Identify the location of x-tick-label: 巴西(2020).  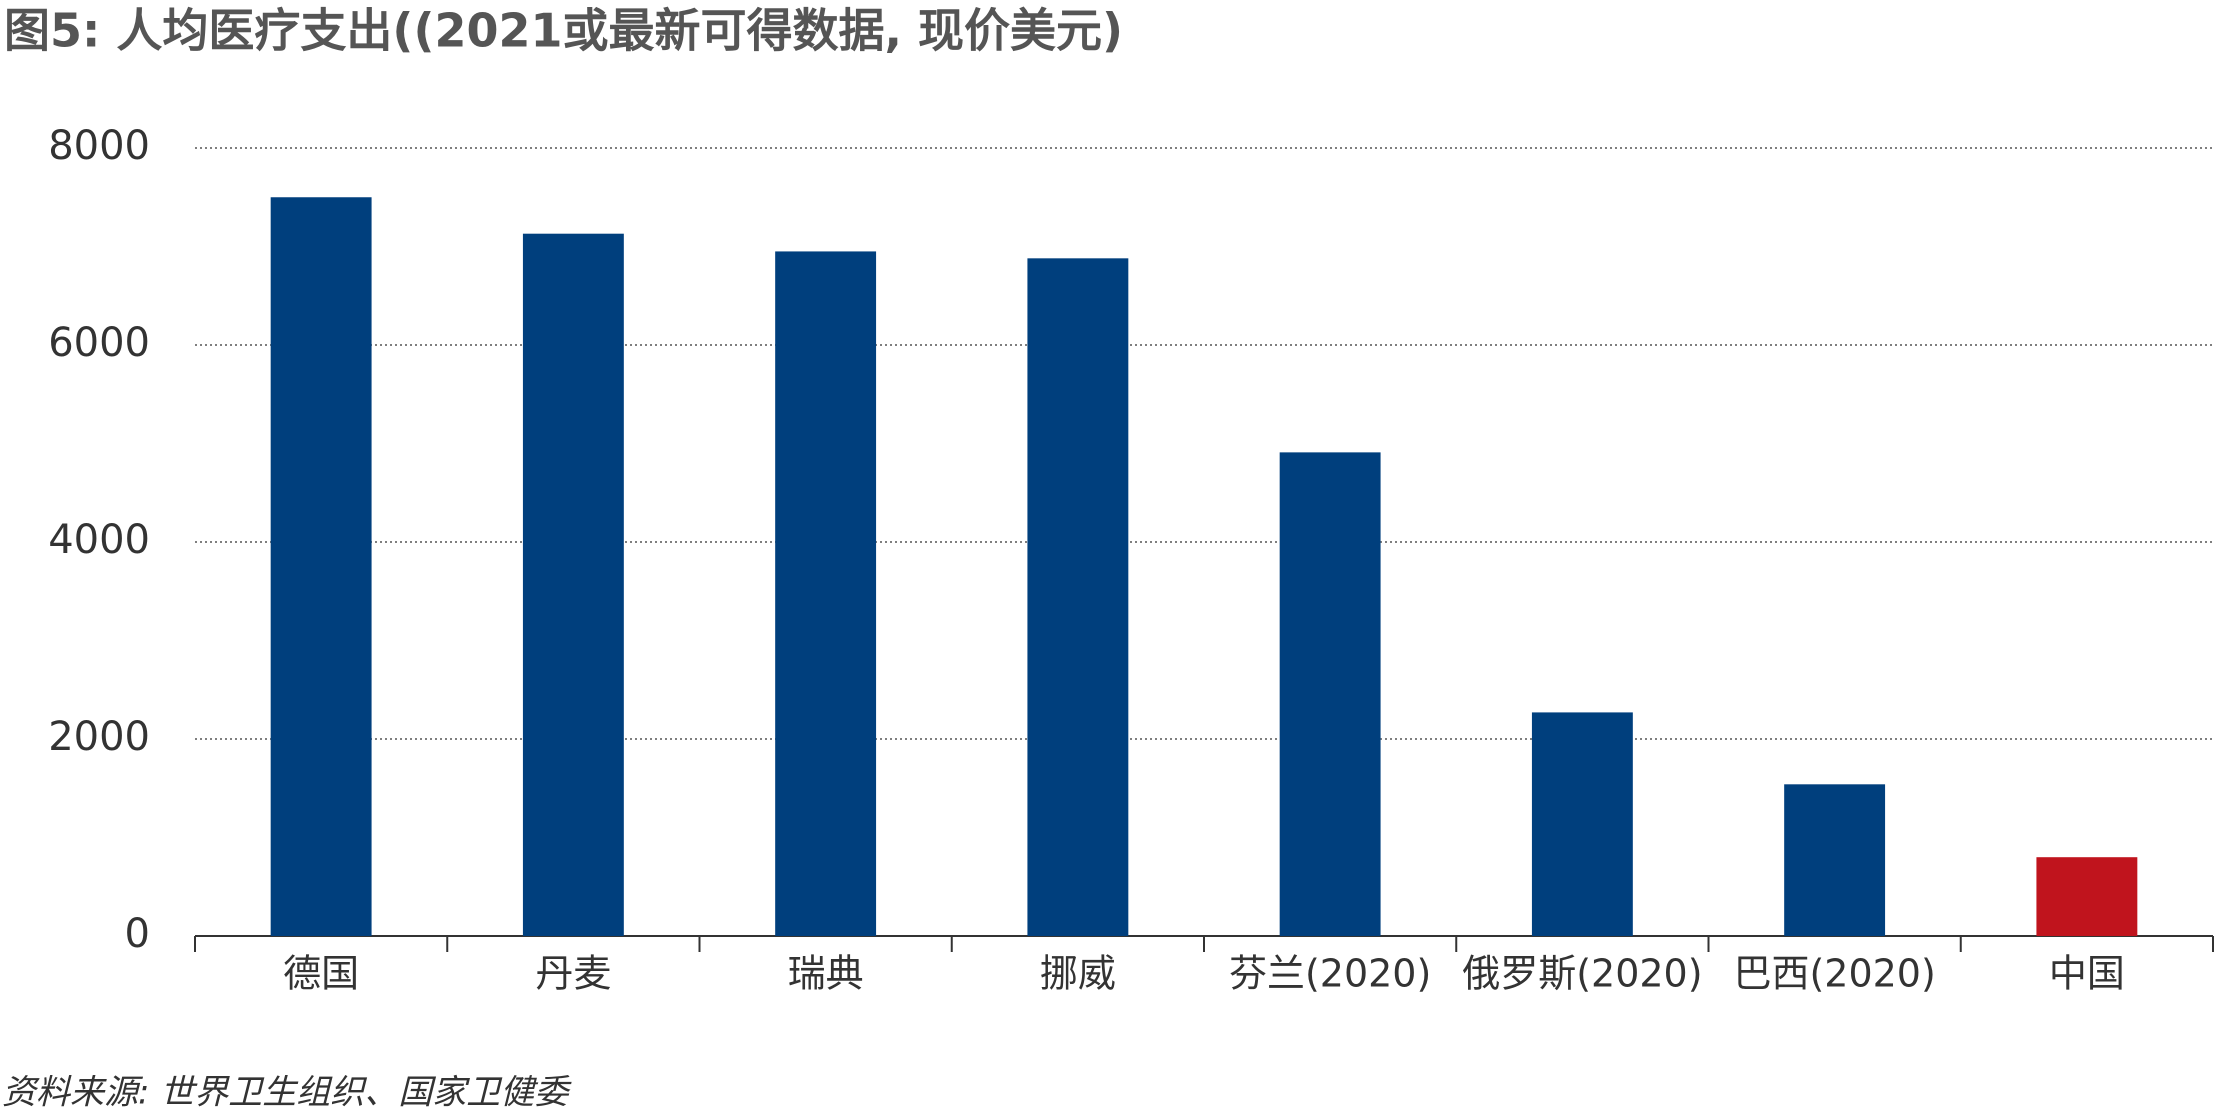
(1834, 974).